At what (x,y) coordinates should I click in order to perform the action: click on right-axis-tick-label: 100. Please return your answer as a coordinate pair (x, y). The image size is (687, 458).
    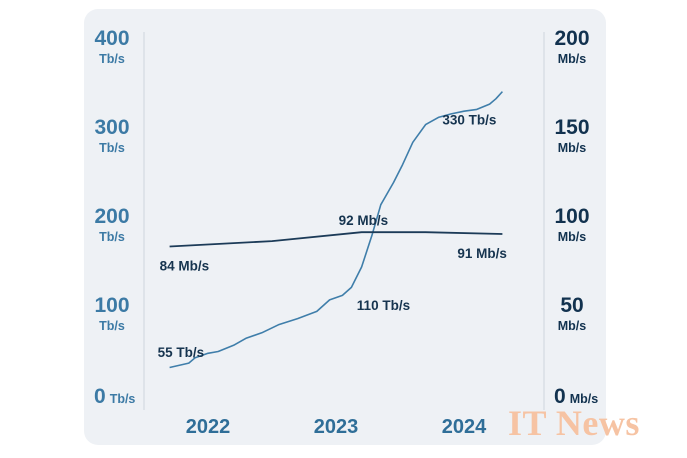
    Looking at the image, I should click on (571, 216).